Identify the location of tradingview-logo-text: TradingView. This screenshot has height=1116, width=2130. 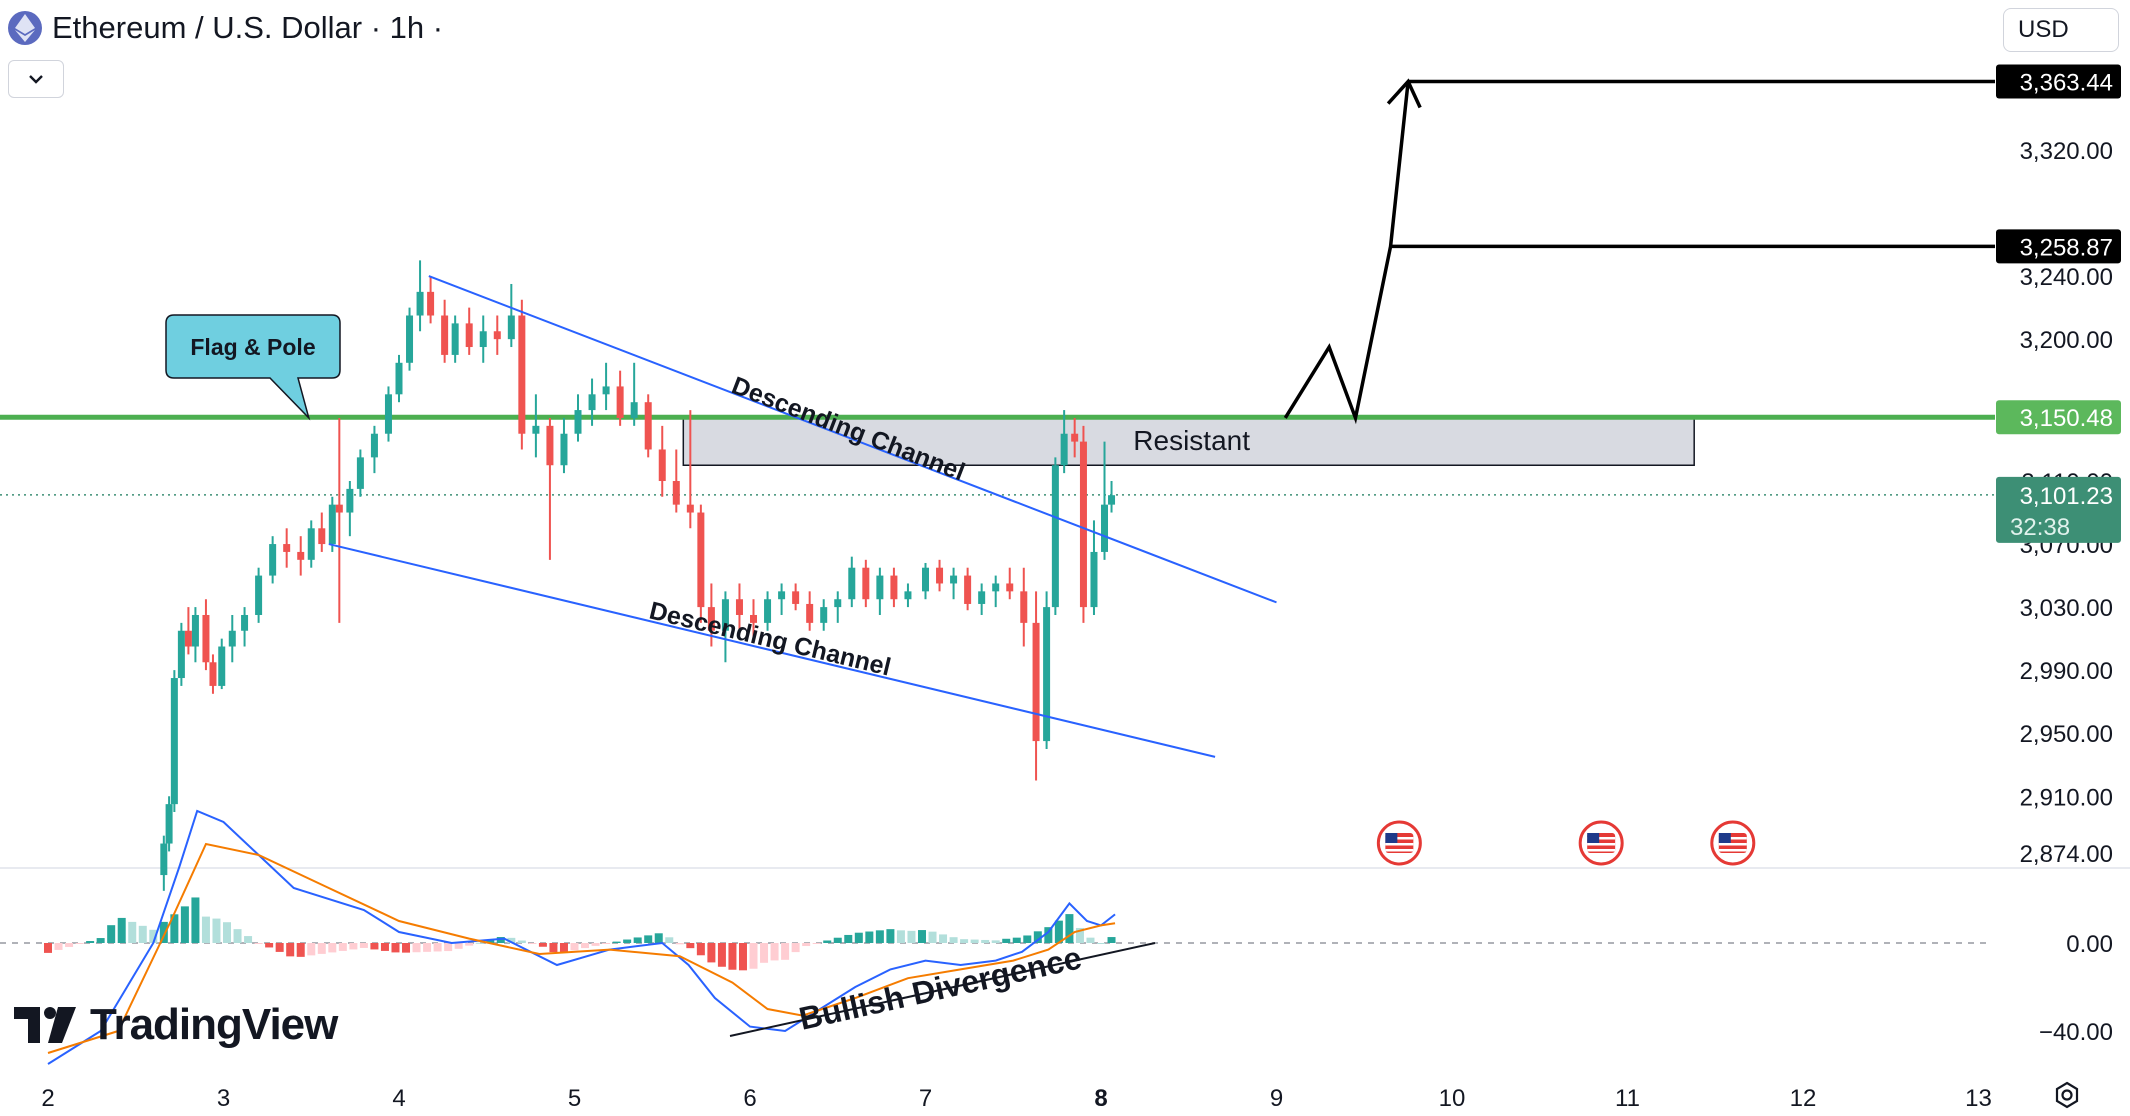
(214, 1024).